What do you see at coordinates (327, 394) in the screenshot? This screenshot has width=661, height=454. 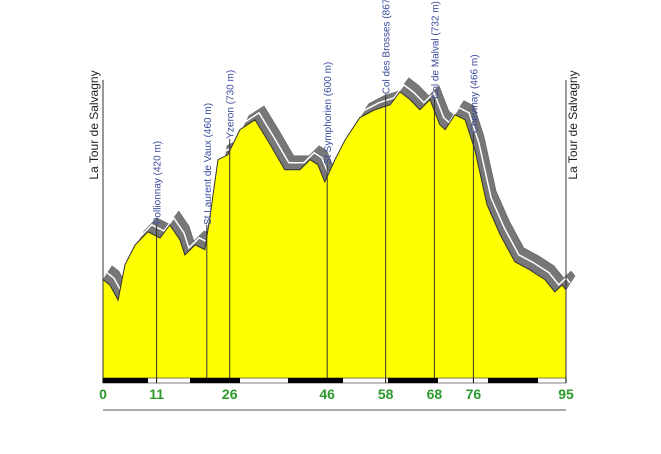 I see `x-tick-label: 46` at bounding box center [327, 394].